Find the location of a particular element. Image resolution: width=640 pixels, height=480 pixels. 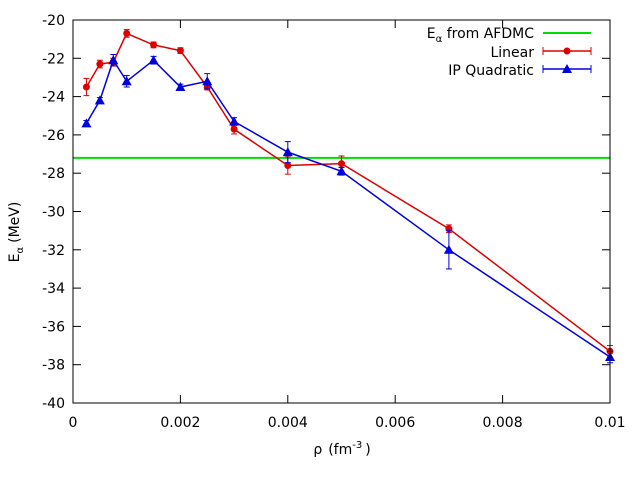

legend-marker-linear is located at coordinates (567, 51).